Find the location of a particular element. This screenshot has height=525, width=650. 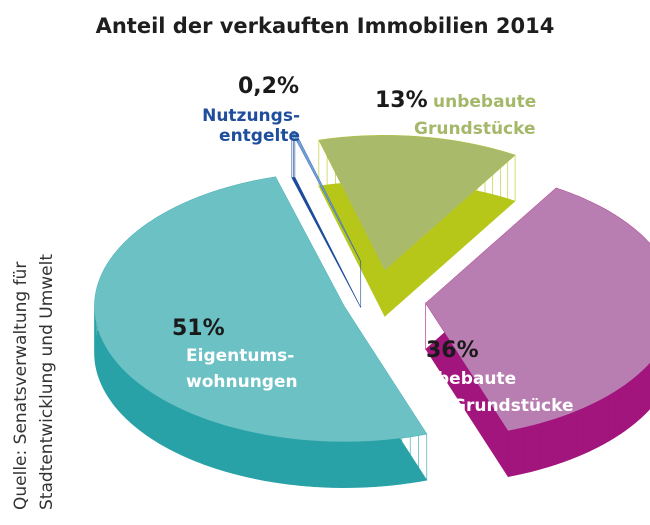

slice-value-label-unbebaute: 13% is located at coordinates (401, 100).